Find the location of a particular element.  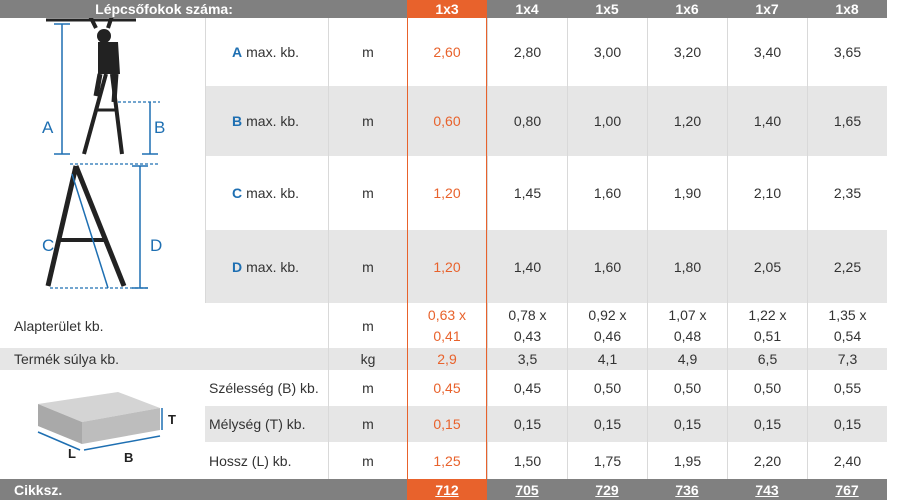

value-line: 0,46 is located at coordinates (607, 335).